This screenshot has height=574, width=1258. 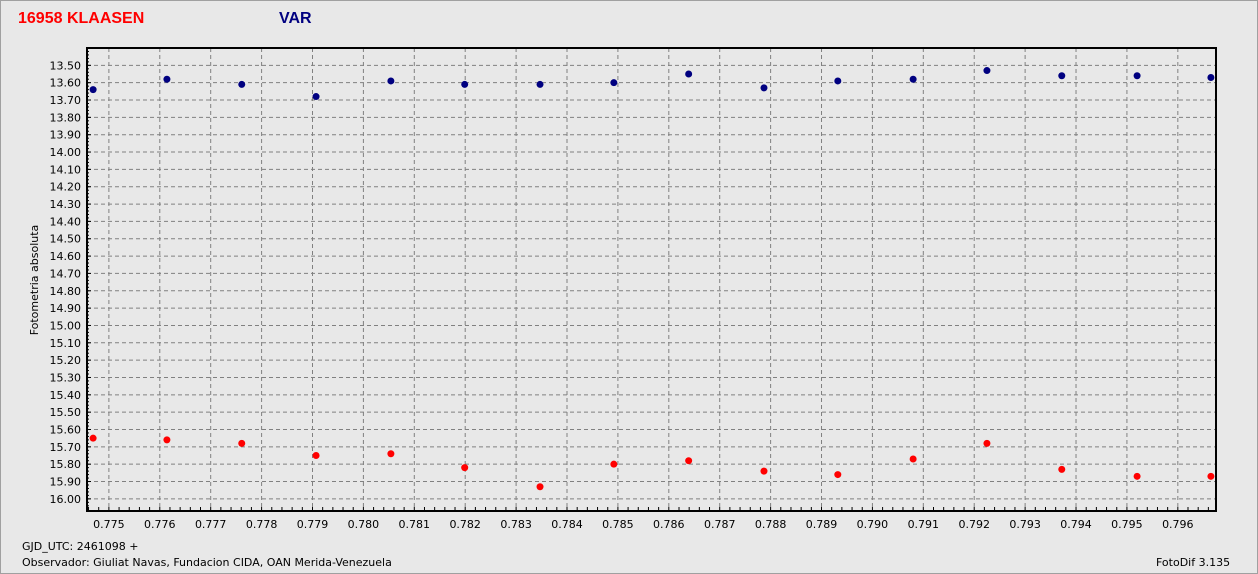 What do you see at coordinates (66, 221) in the screenshot?
I see `y-tick-label: 14.40` at bounding box center [66, 221].